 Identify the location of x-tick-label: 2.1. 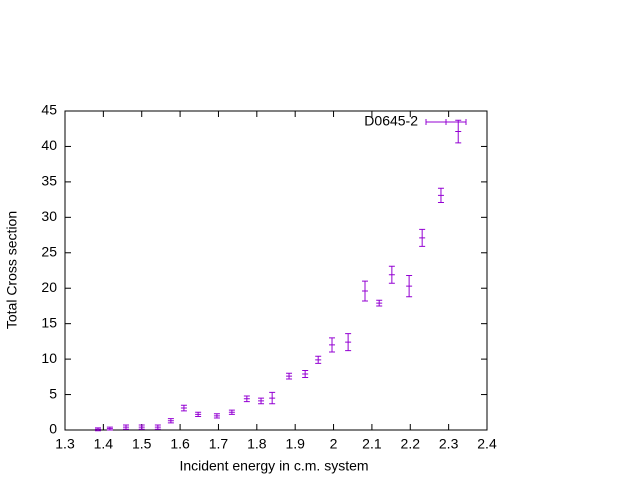
(372, 444).